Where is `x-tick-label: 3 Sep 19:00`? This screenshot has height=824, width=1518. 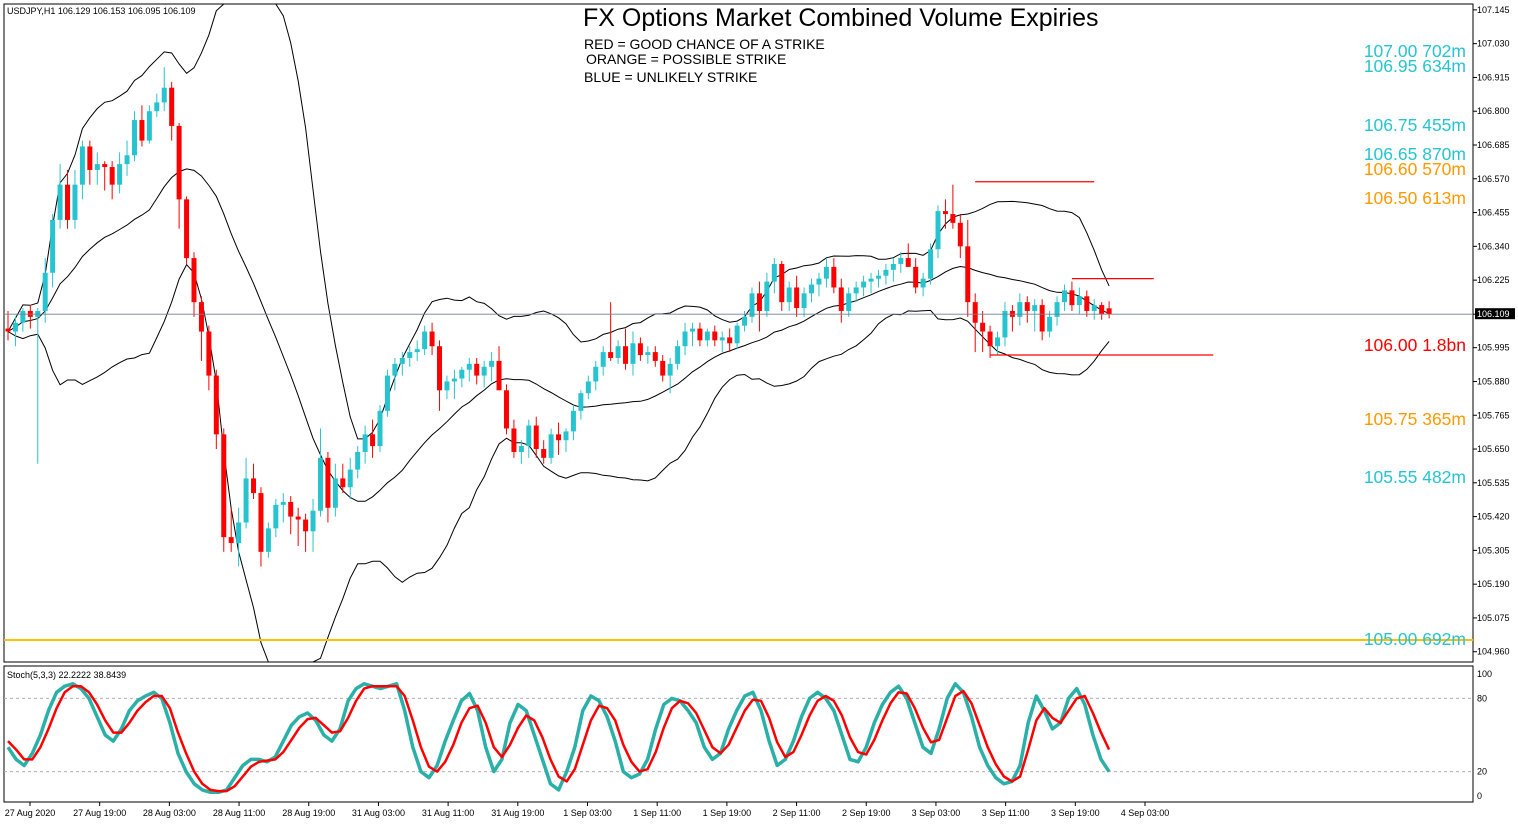 x-tick-label: 3 Sep 19:00 is located at coordinates (1075, 813).